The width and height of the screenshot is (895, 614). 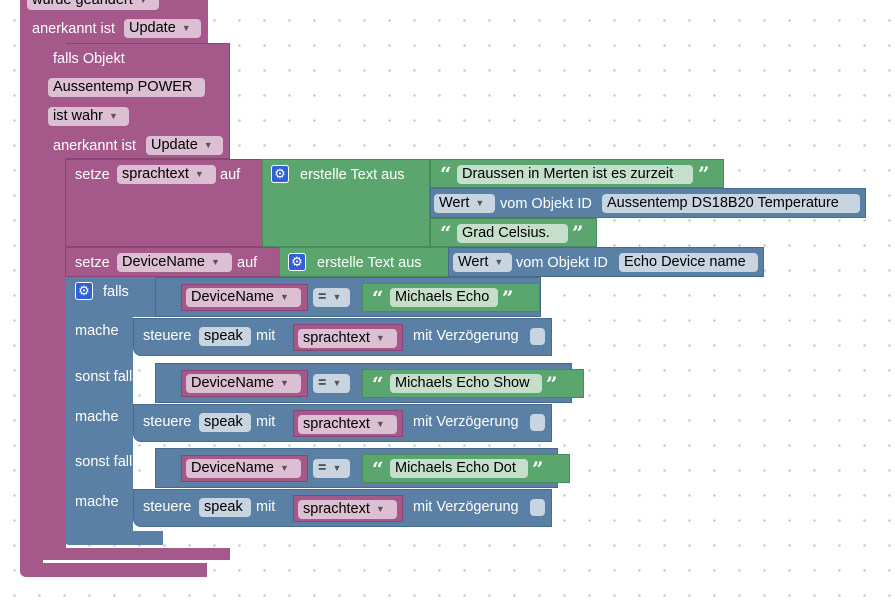 I want to click on update-dropdown: Update ▼, so click(x=162, y=28).